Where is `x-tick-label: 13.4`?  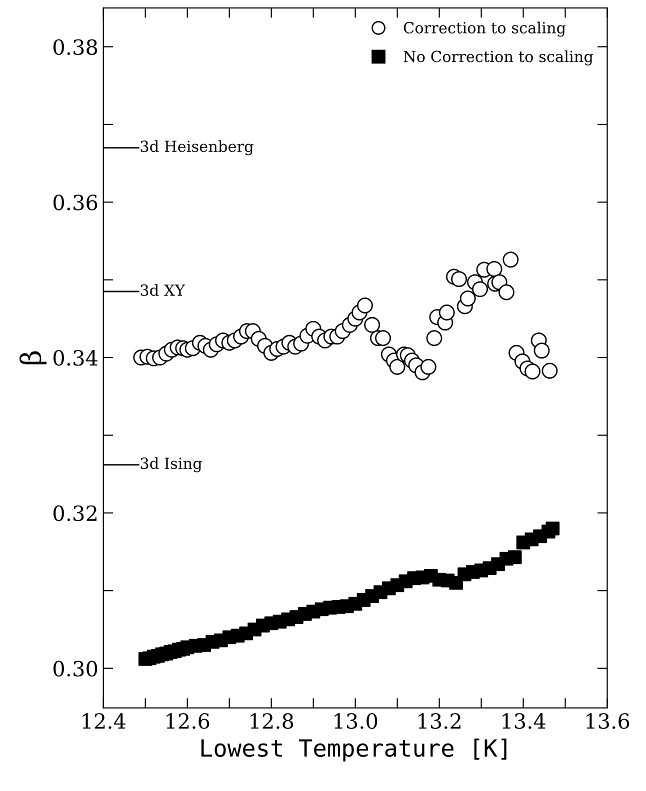
x-tick-label: 13.4 is located at coordinates (524, 721).